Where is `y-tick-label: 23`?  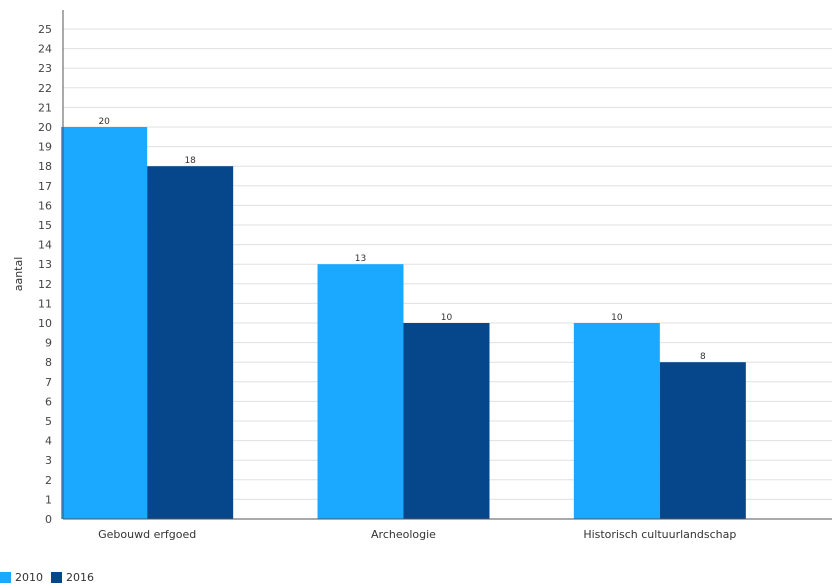 y-tick-label: 23 is located at coordinates (45, 68).